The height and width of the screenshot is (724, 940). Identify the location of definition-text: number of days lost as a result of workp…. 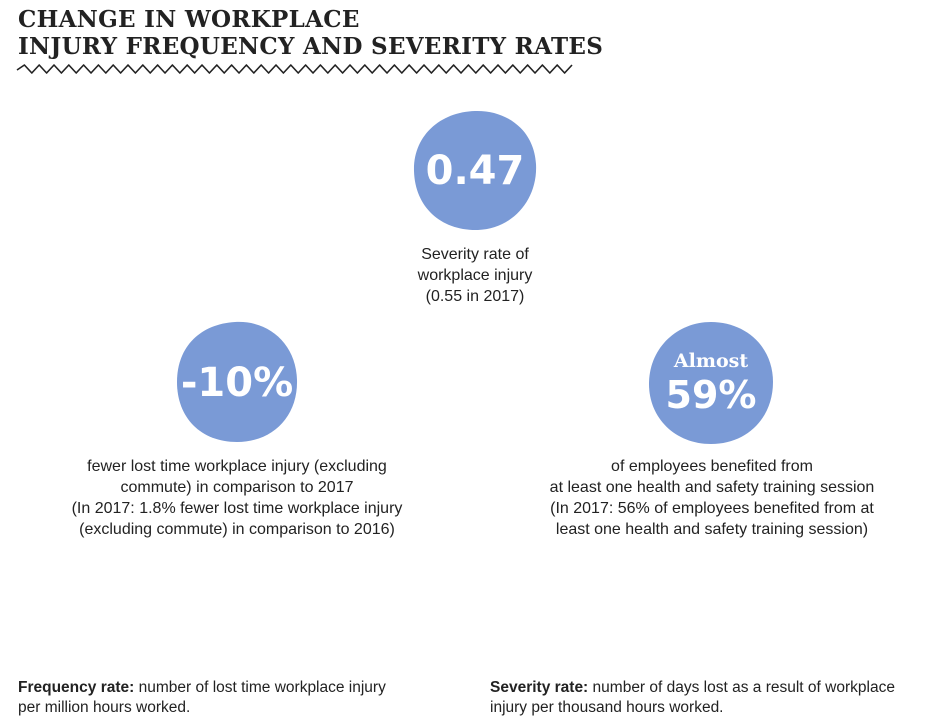
(692, 697).